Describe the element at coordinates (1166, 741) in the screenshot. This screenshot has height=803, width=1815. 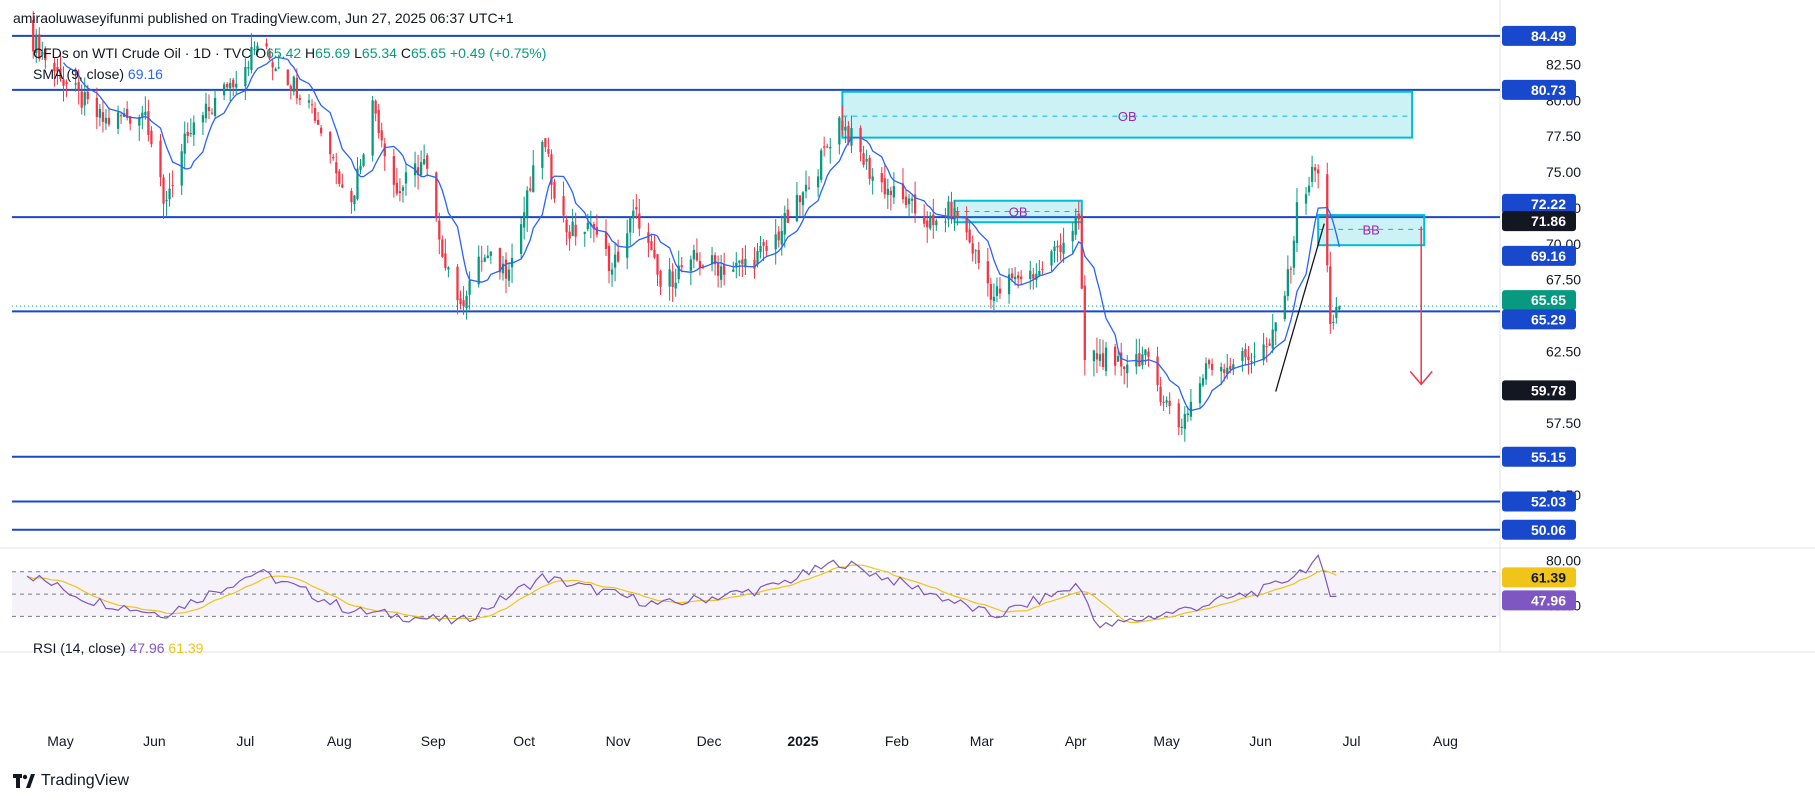
I see `x-tick-label: May` at that location.